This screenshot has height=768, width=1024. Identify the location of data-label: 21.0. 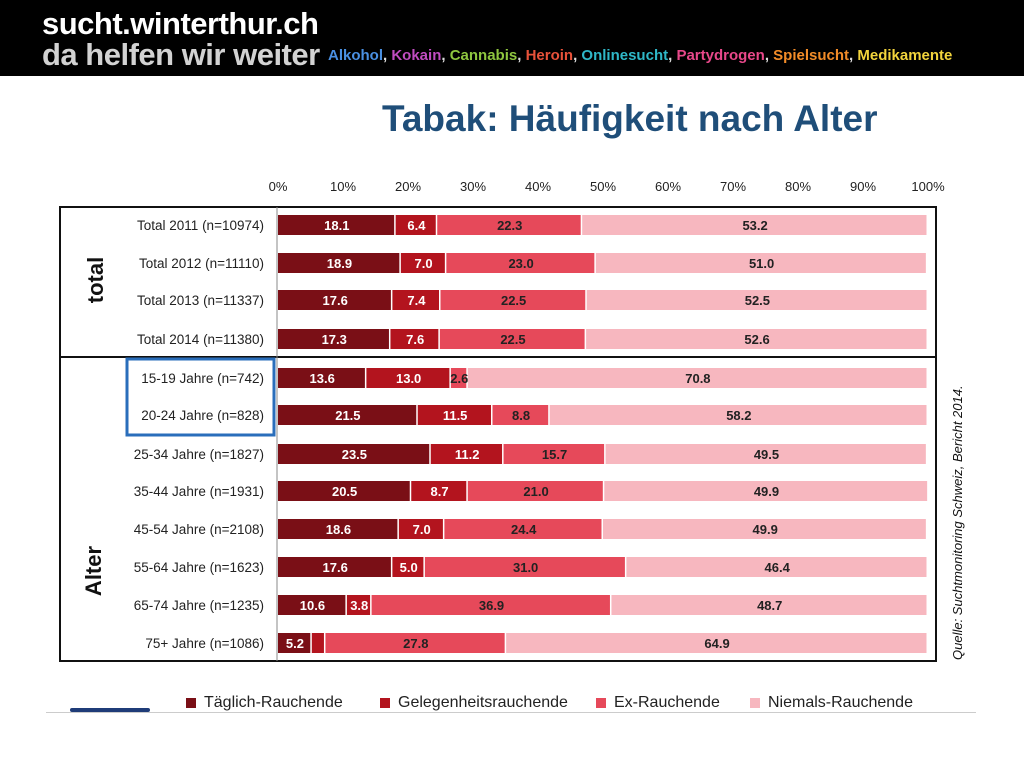
(535, 491).